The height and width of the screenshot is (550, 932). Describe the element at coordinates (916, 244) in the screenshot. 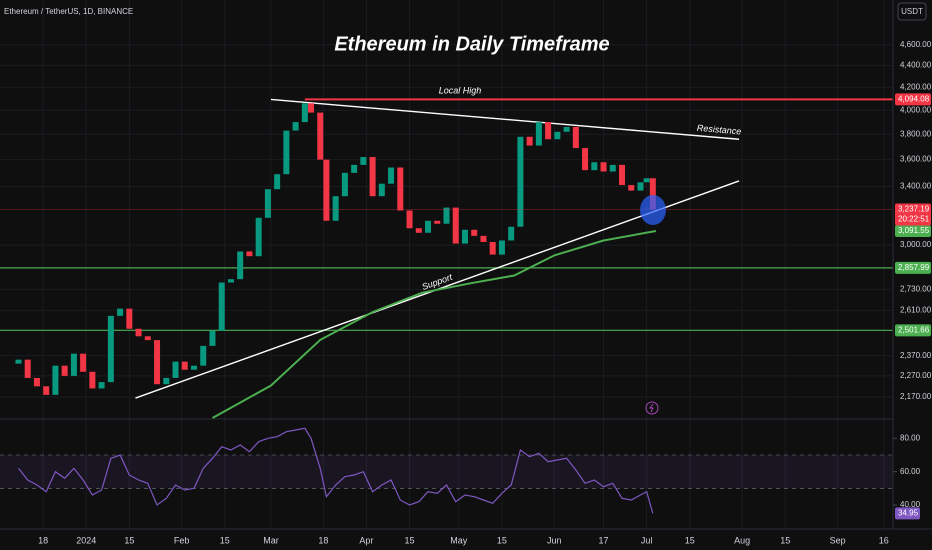

I see `y-tick-label: 3,000.00` at that location.